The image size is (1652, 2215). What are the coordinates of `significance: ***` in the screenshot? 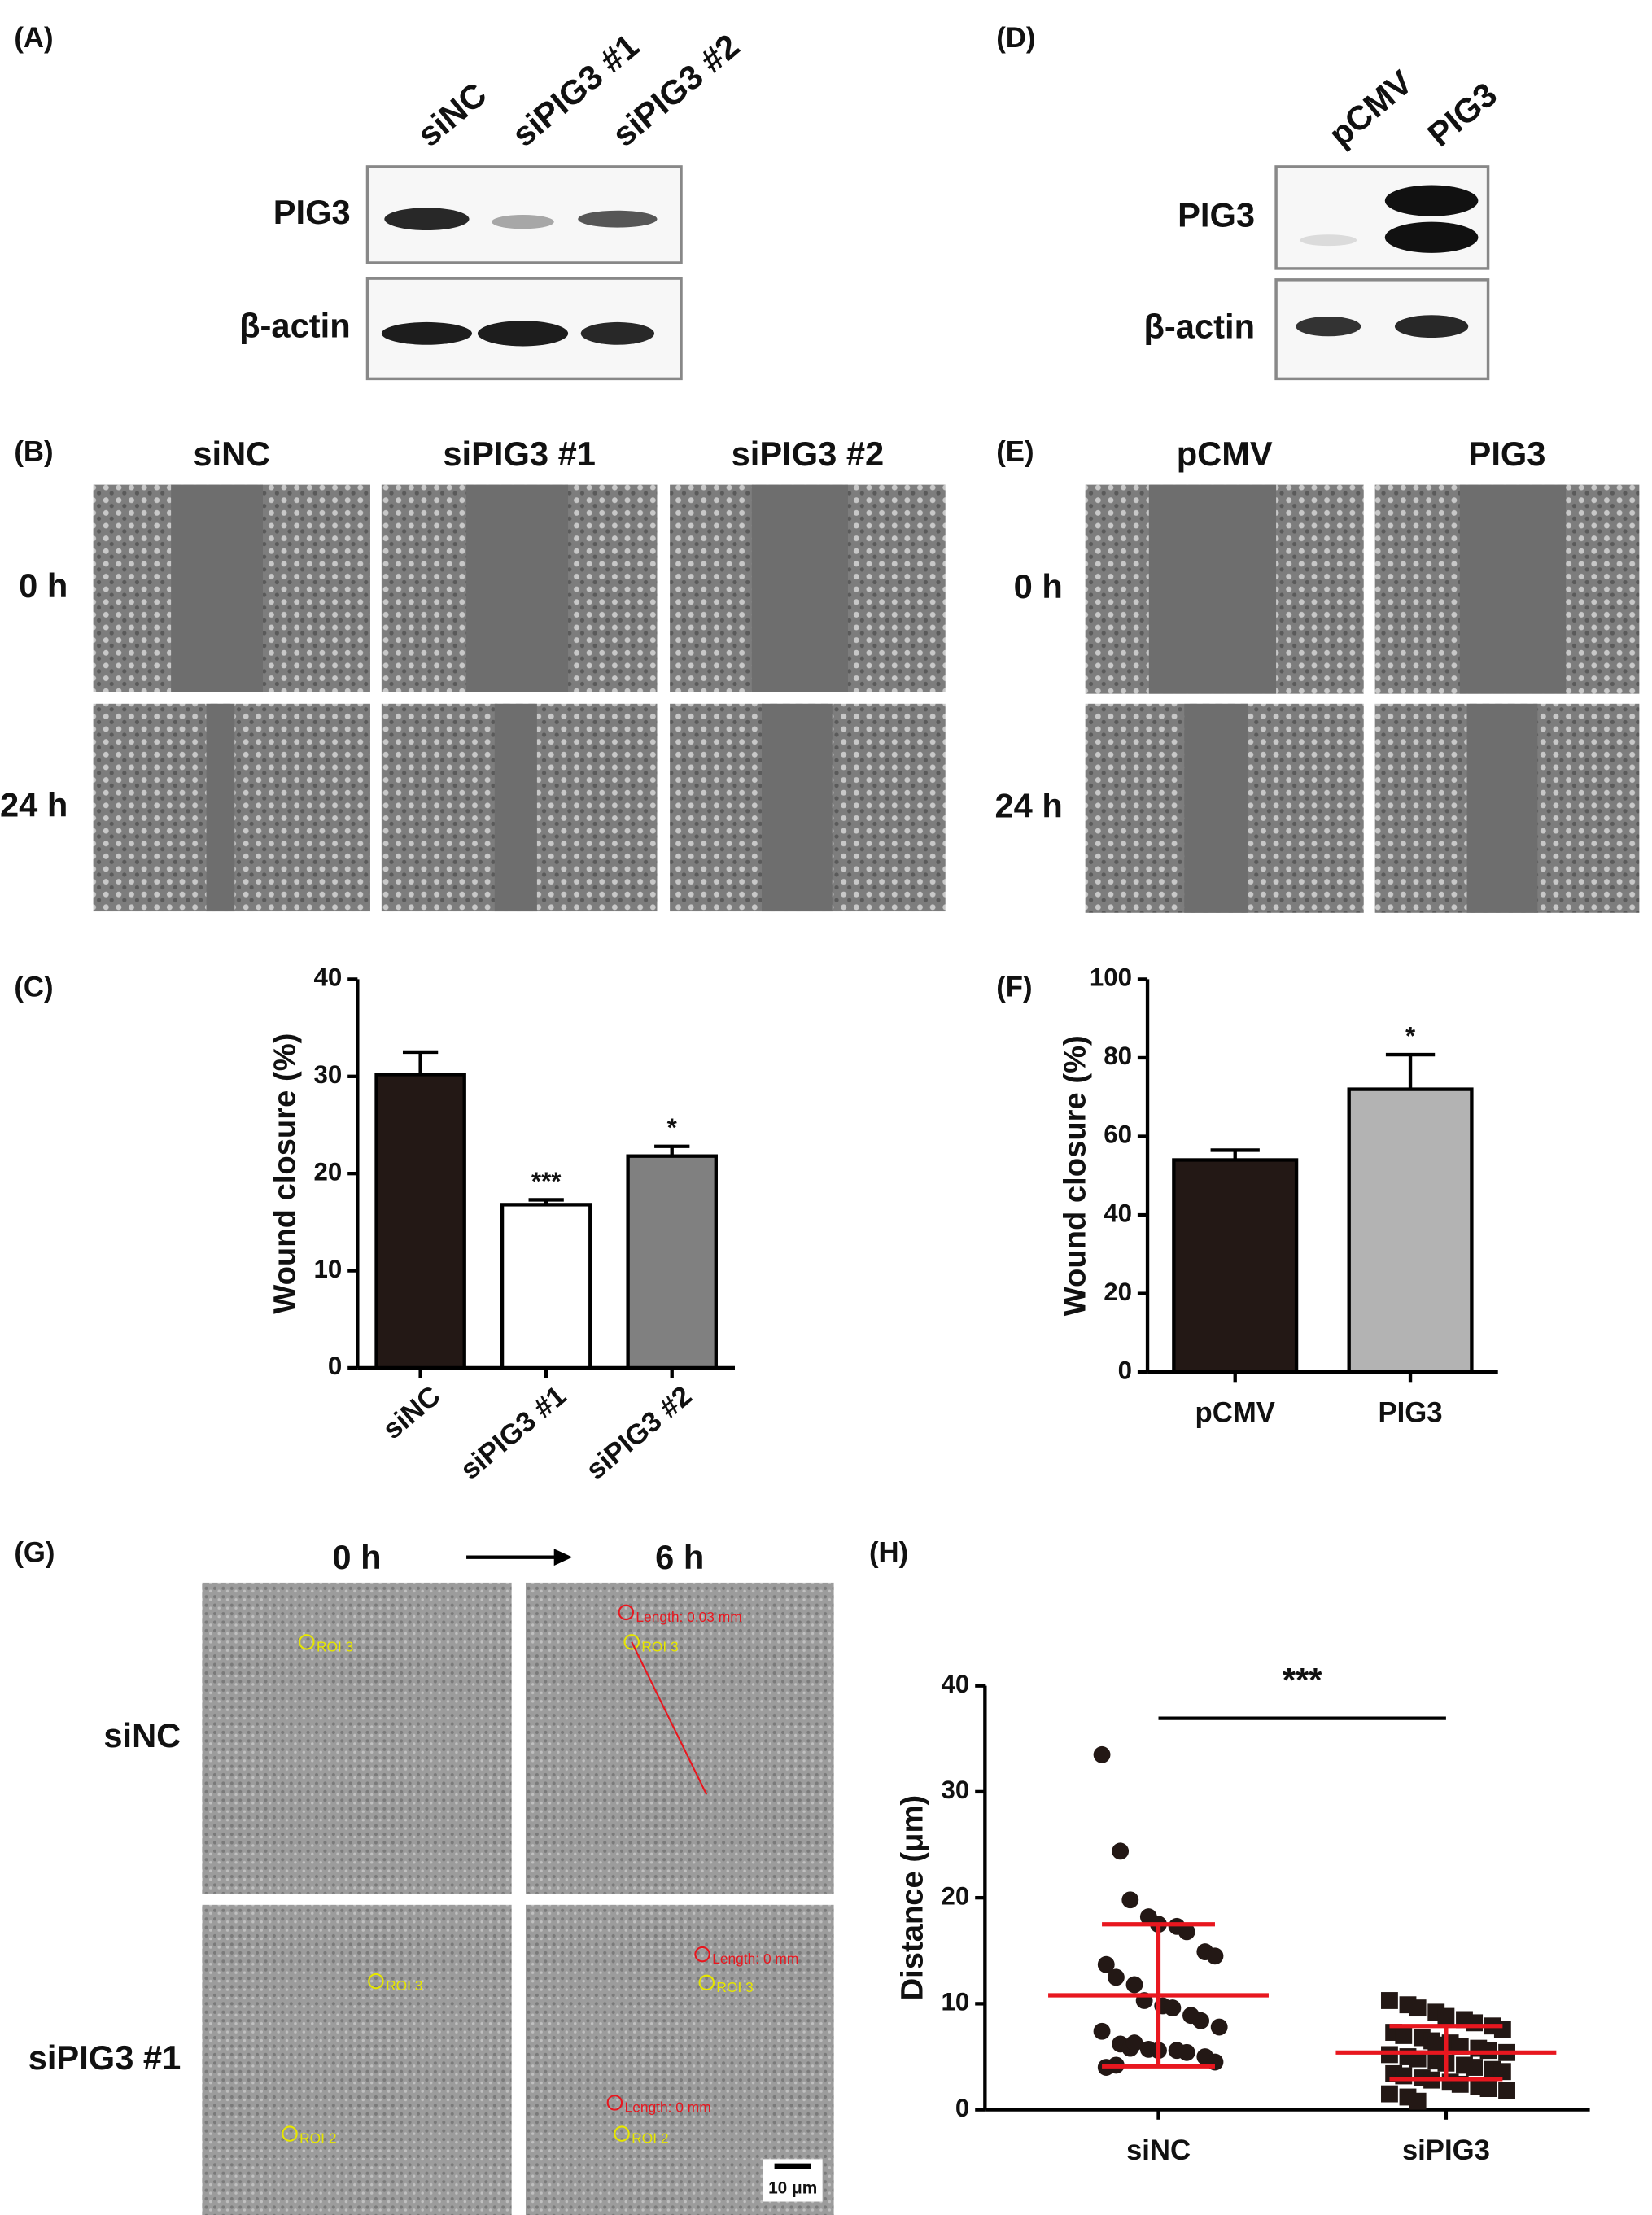 It's located at (1302, 1680).